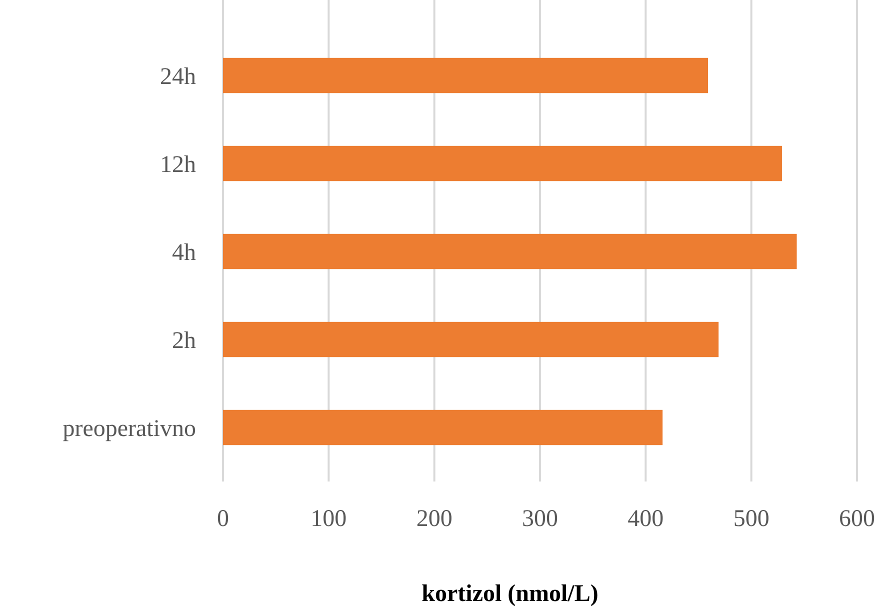 This screenshot has height=608, width=877. I want to click on y-tick-label: 12h, so click(178, 165).